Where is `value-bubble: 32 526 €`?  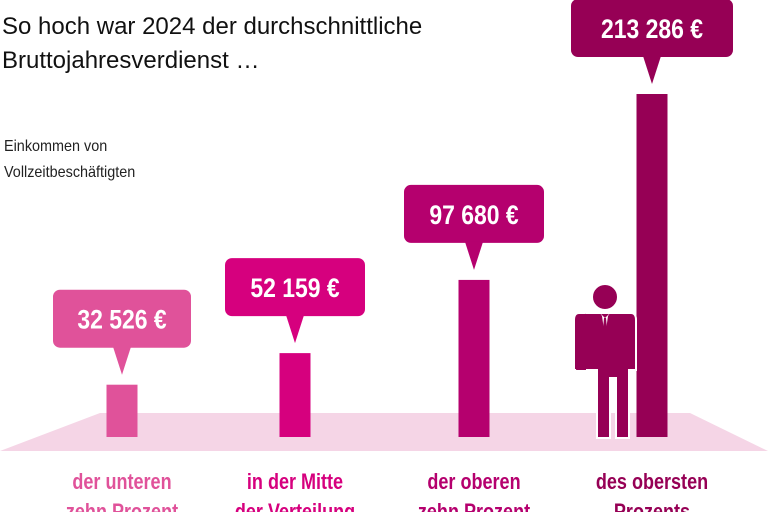
value-bubble: 32 526 € is located at coordinates (122, 332).